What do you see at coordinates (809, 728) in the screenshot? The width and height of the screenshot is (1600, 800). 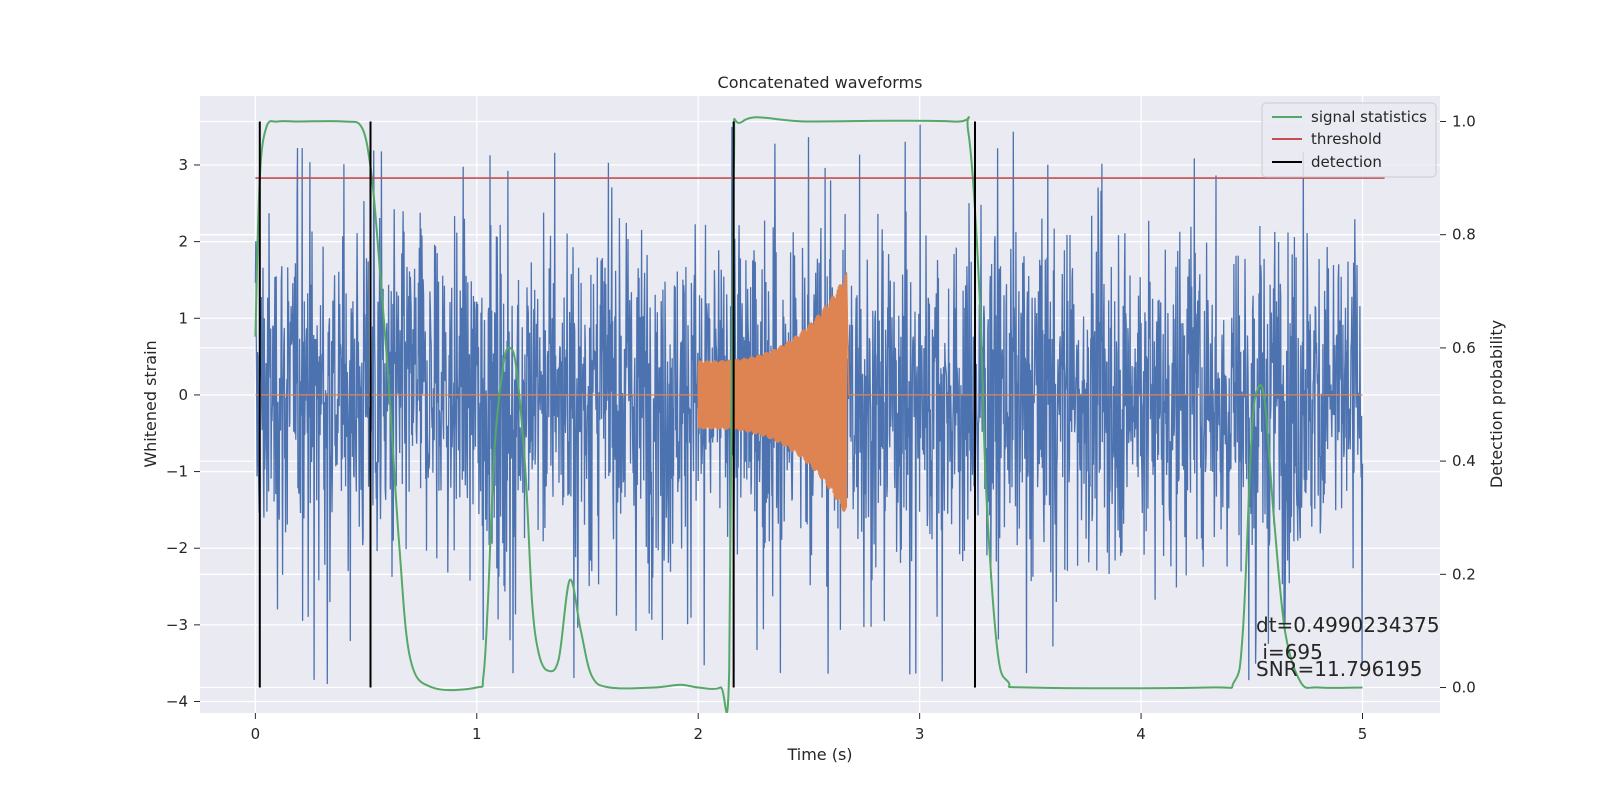 I see `x-axis-ticks: 0 1 2 3 4 5` at bounding box center [809, 728].